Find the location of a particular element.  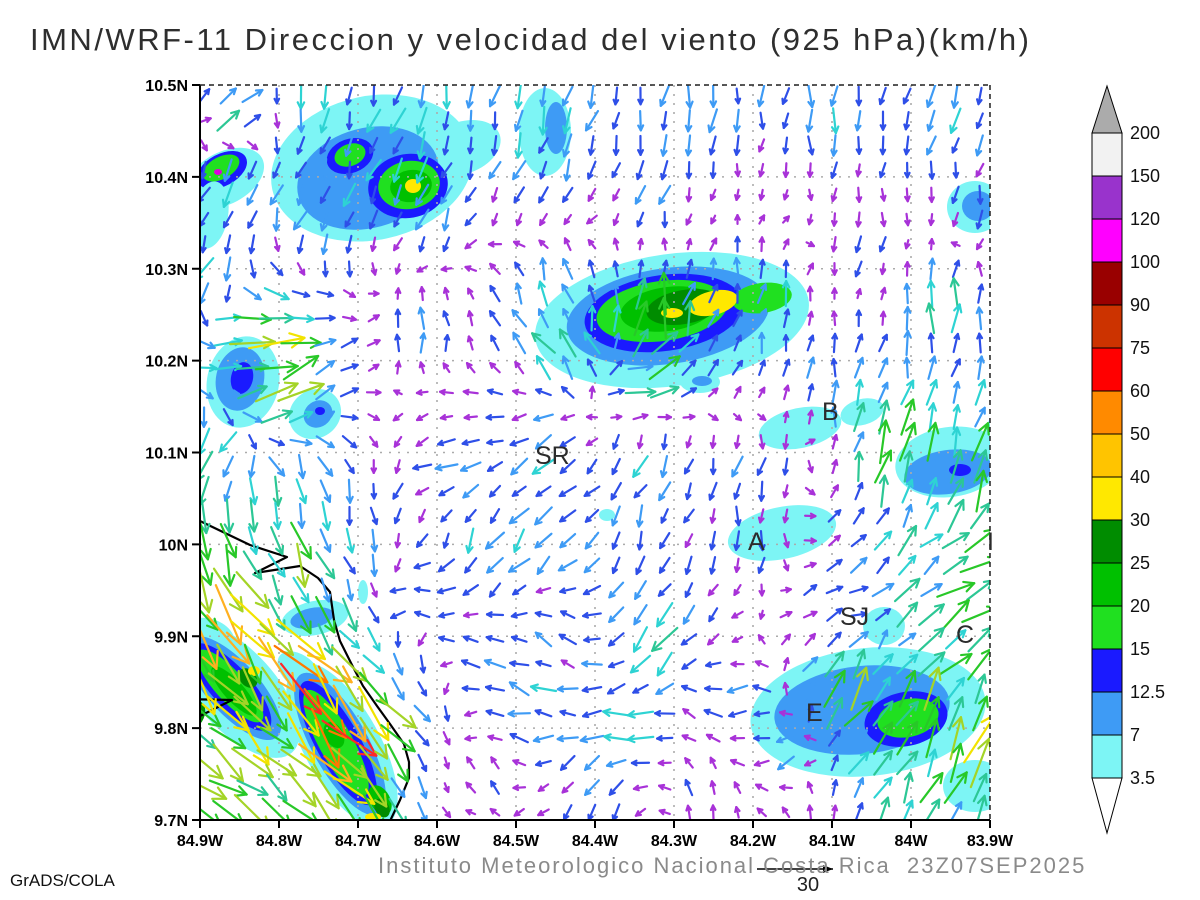

reference-vector-value: 30 is located at coordinates (808, 885).